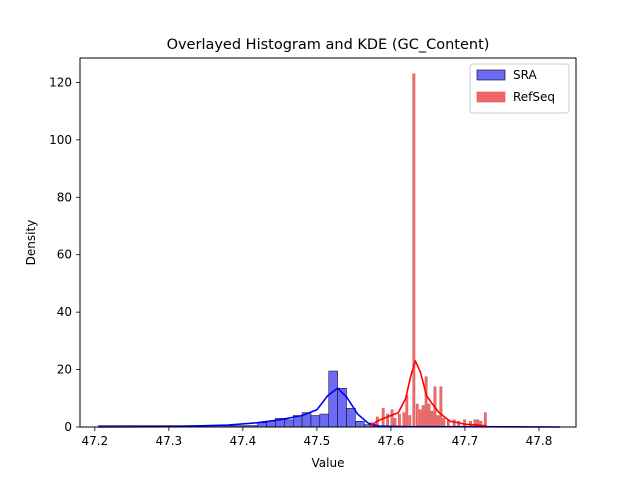 Image resolution: width=640 pixels, height=480 pixels. What do you see at coordinates (519, 88) in the screenshot?
I see `legend: SRA RefSeq` at bounding box center [519, 88].